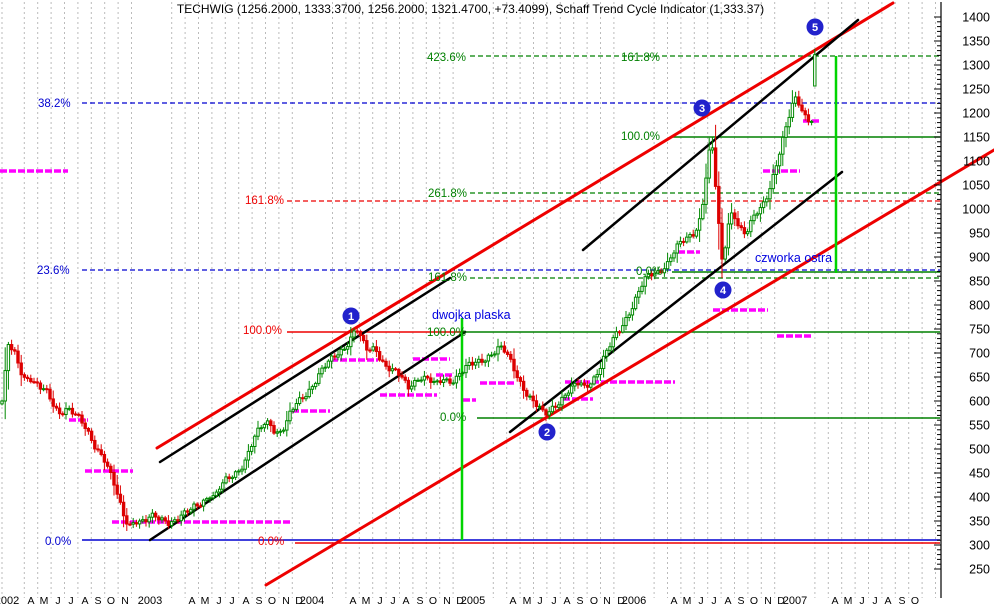  Describe the element at coordinates (979, 282) in the screenshot. I see `y-axis-label: 850` at that location.